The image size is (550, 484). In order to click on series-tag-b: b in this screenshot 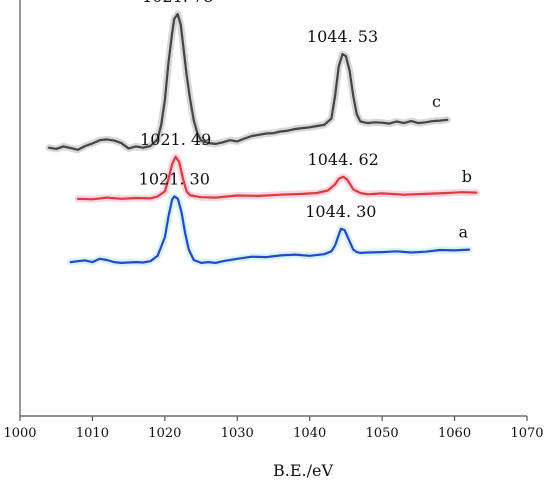, I will do `click(467, 176)`.